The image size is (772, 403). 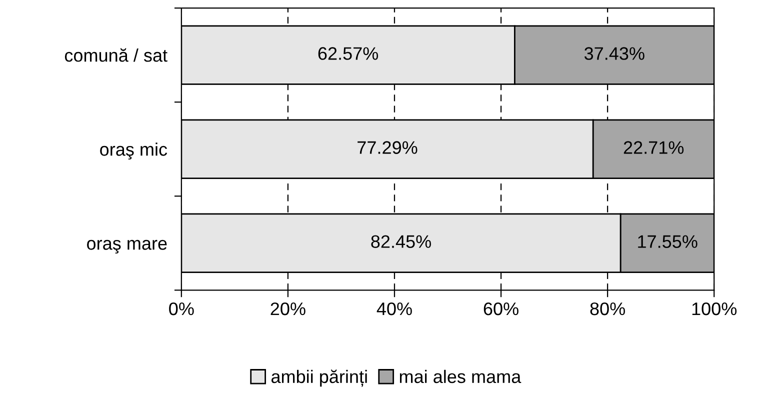 I want to click on data-label: 82.45%, so click(x=401, y=241).